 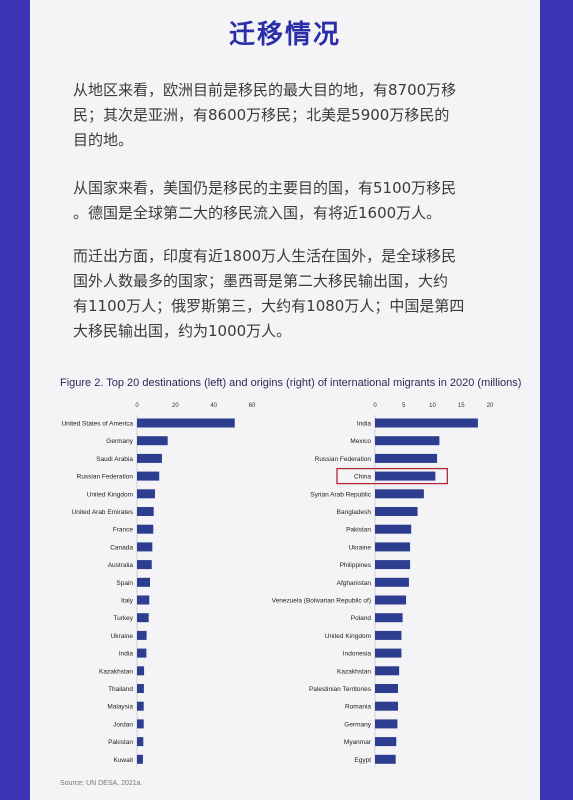 What do you see at coordinates (356, 565) in the screenshot?
I see `category-label: Philippines` at bounding box center [356, 565].